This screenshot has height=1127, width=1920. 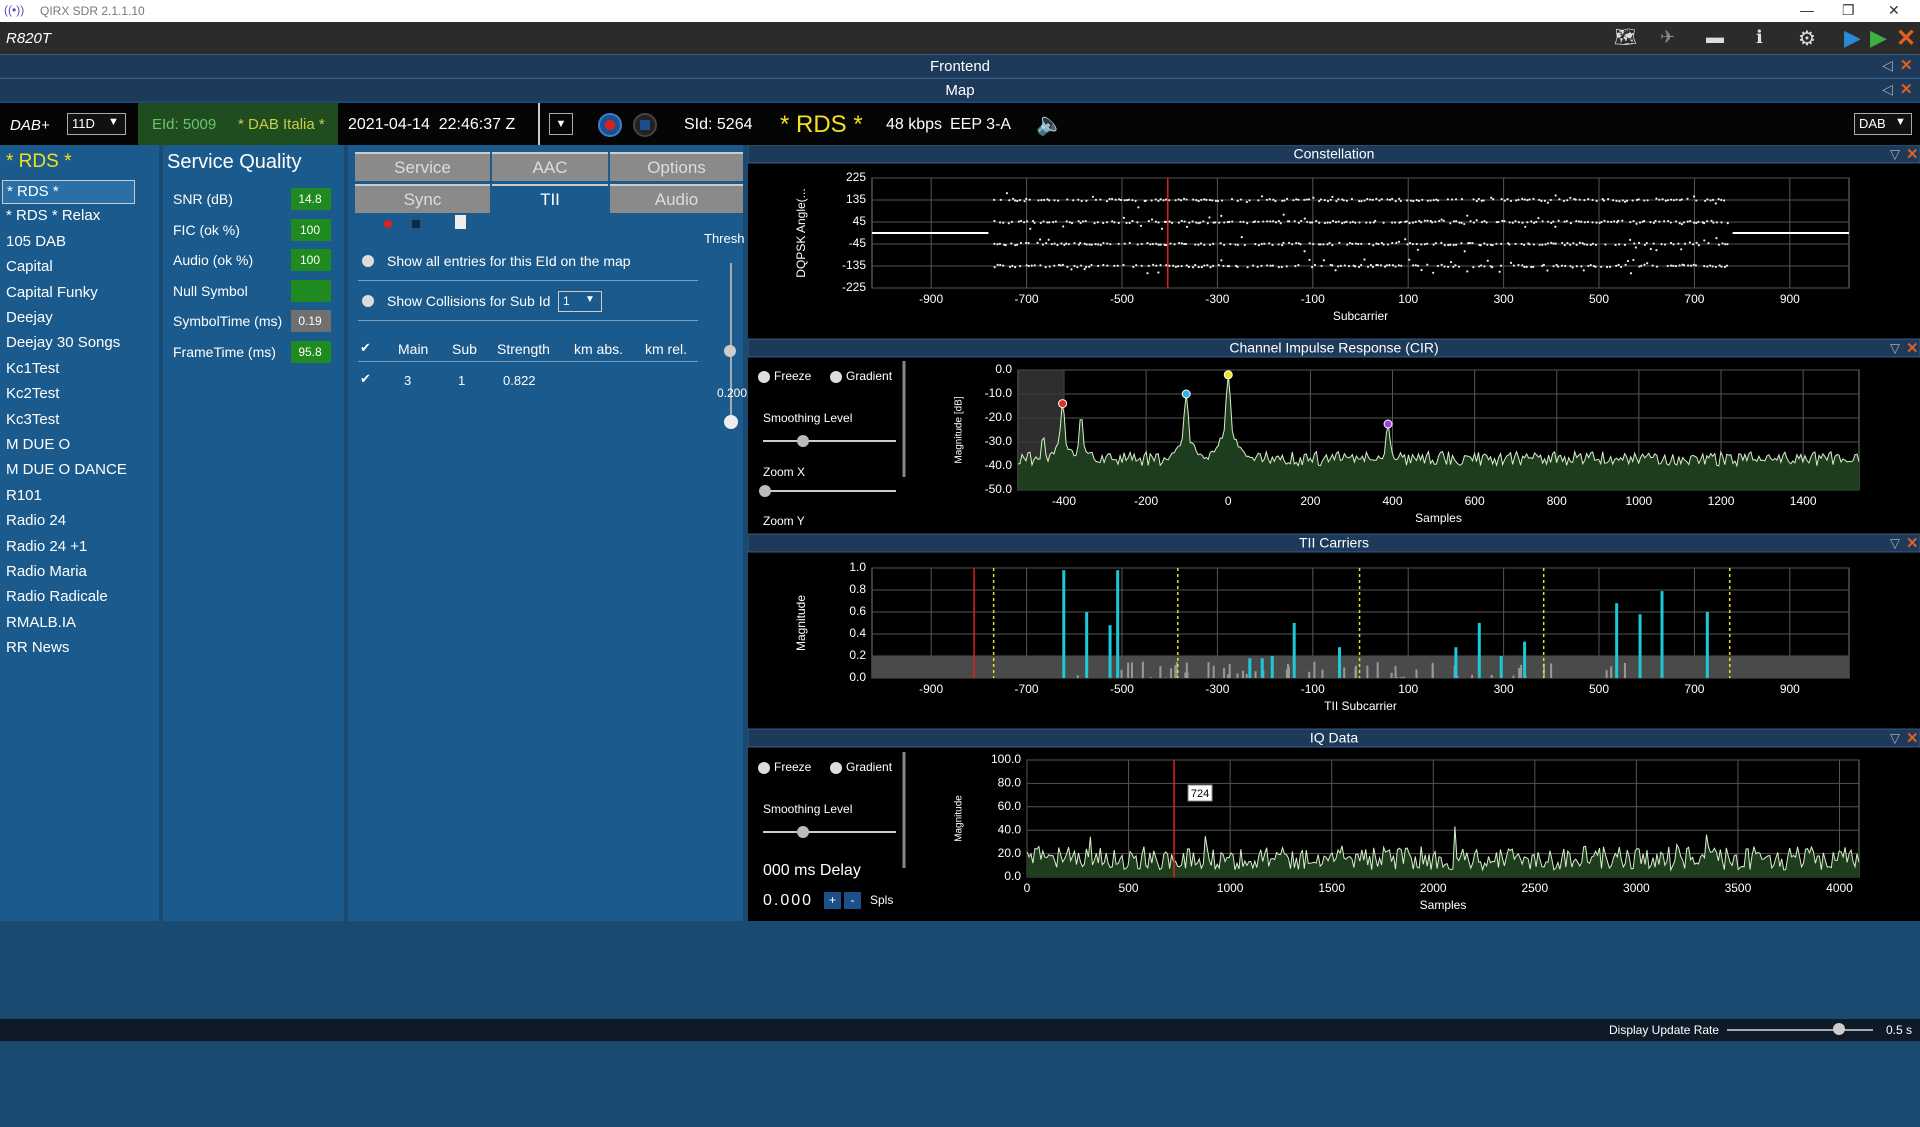 What do you see at coordinates (610, 125) in the screenshot?
I see `record-button` at bounding box center [610, 125].